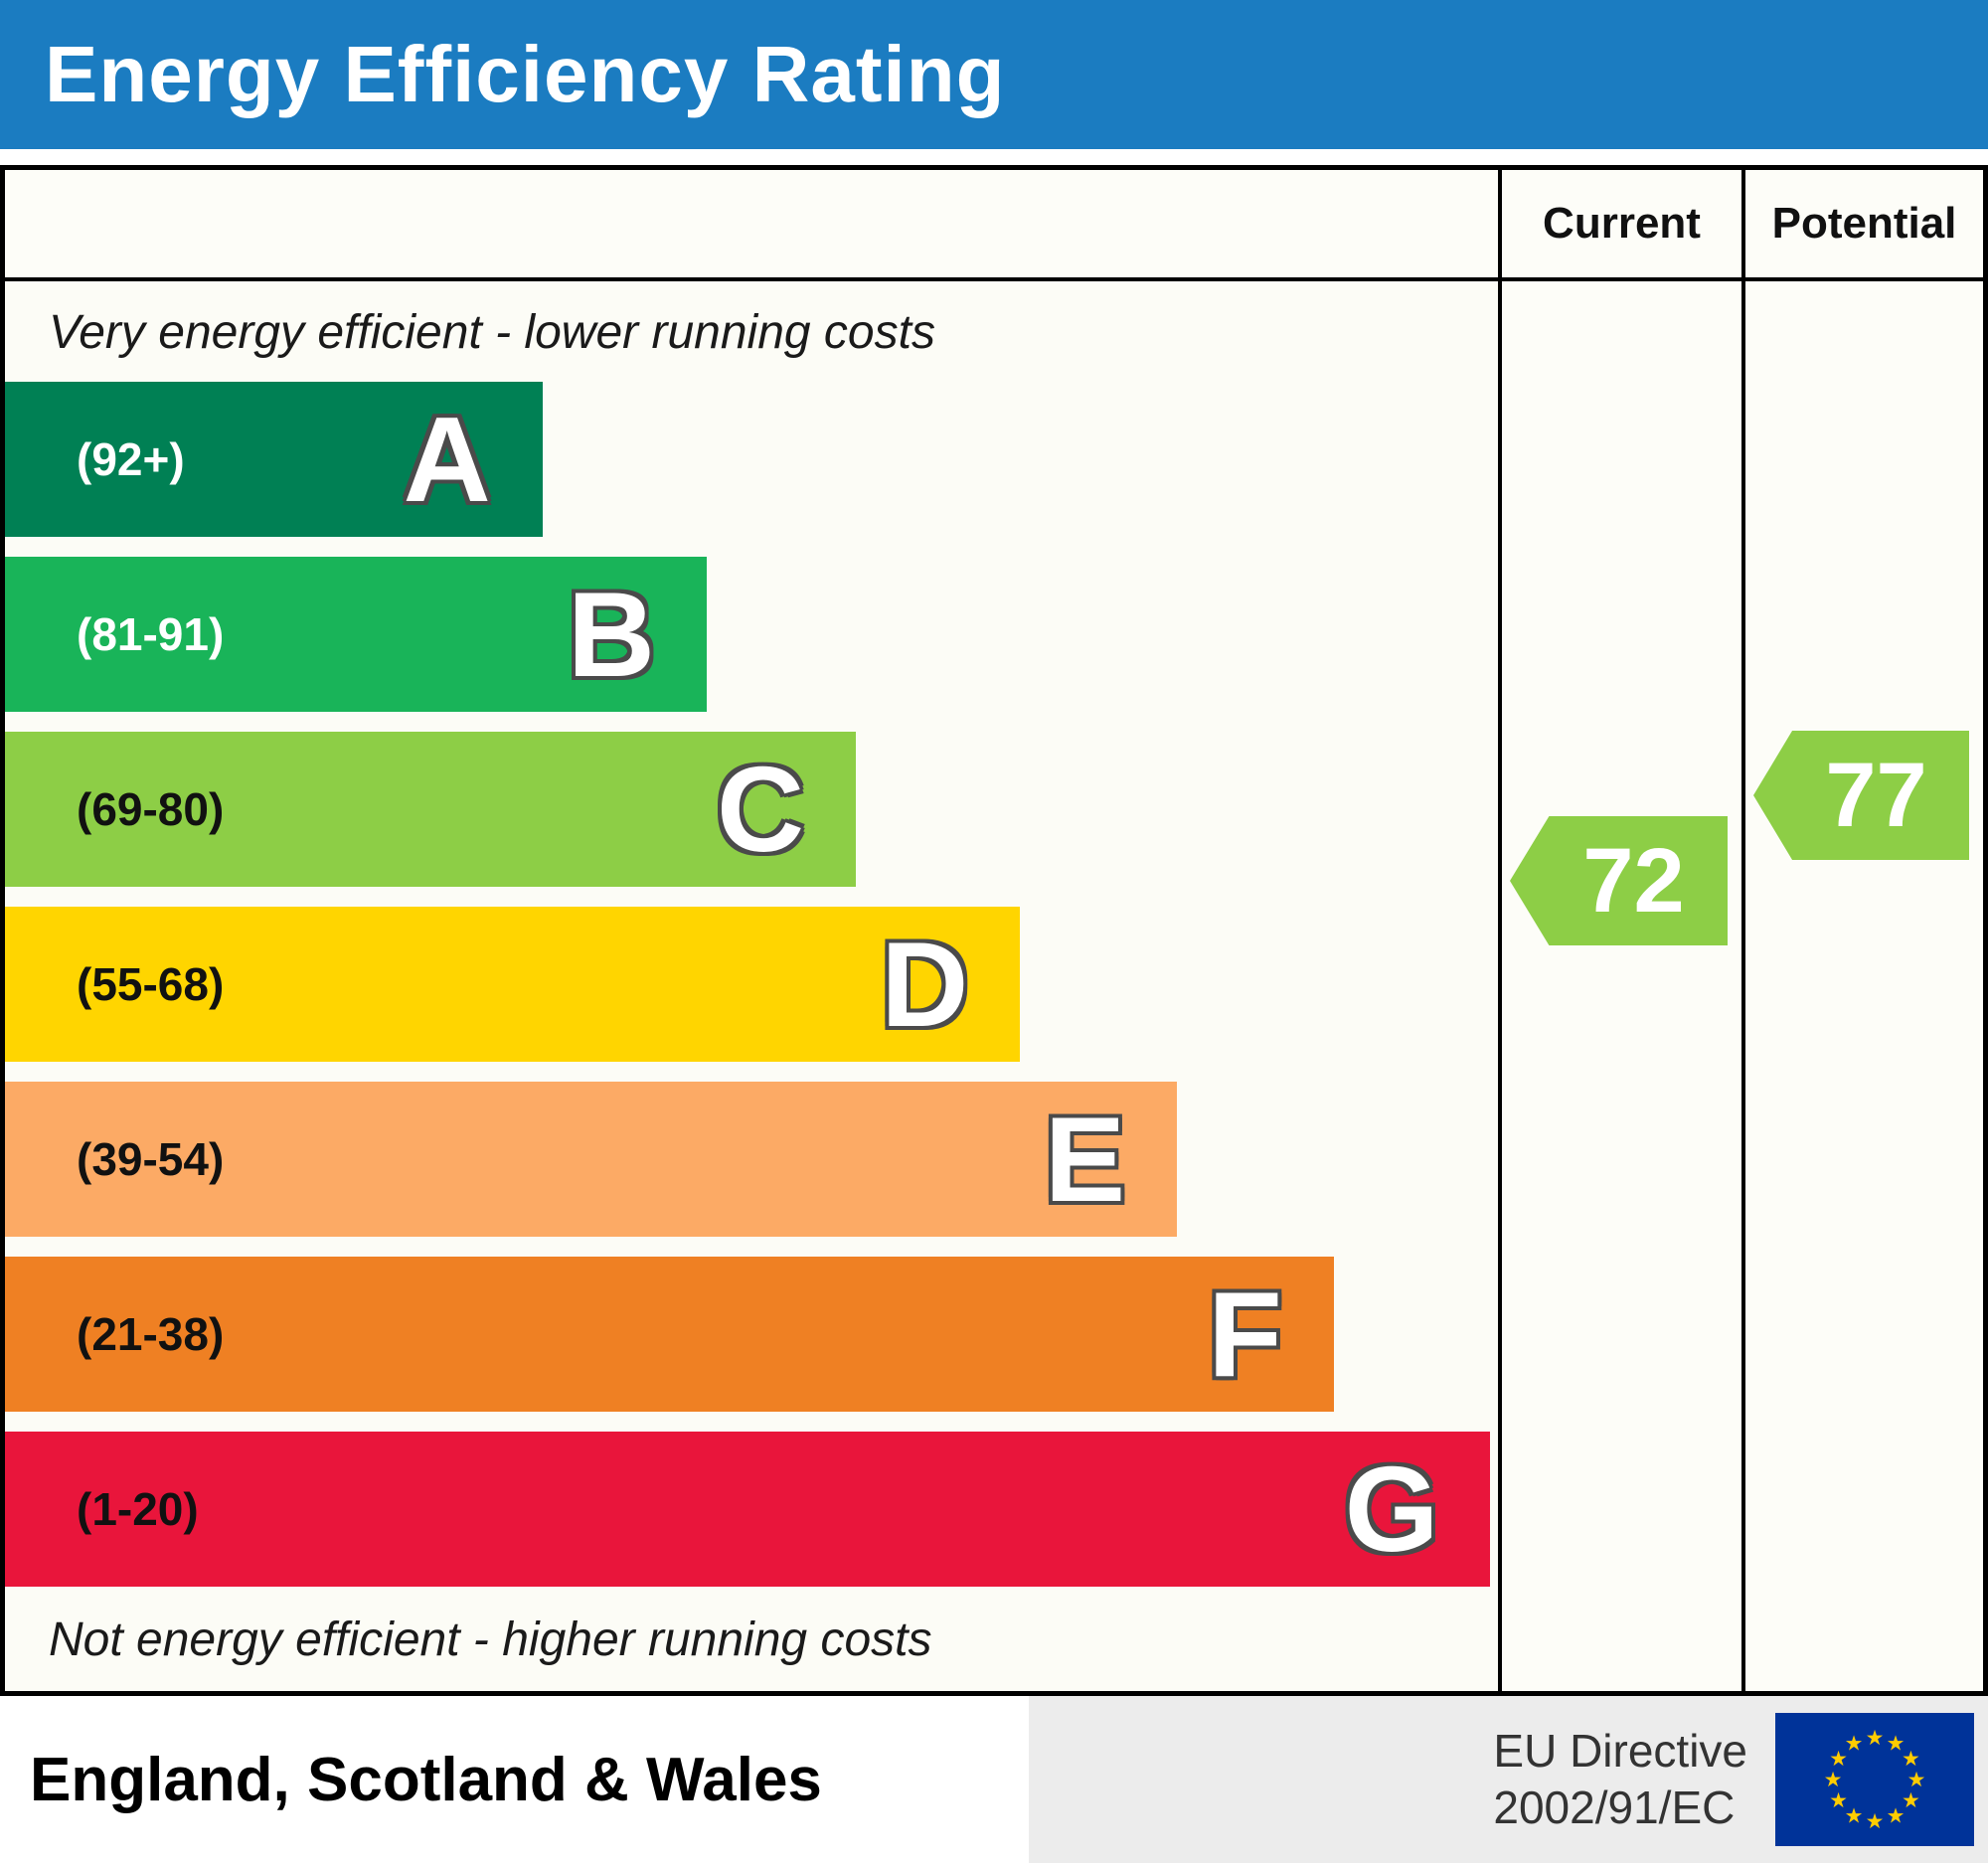  What do you see at coordinates (426, 1779) in the screenshot?
I see `footer-region-label: England, Scotland & Wales` at bounding box center [426, 1779].